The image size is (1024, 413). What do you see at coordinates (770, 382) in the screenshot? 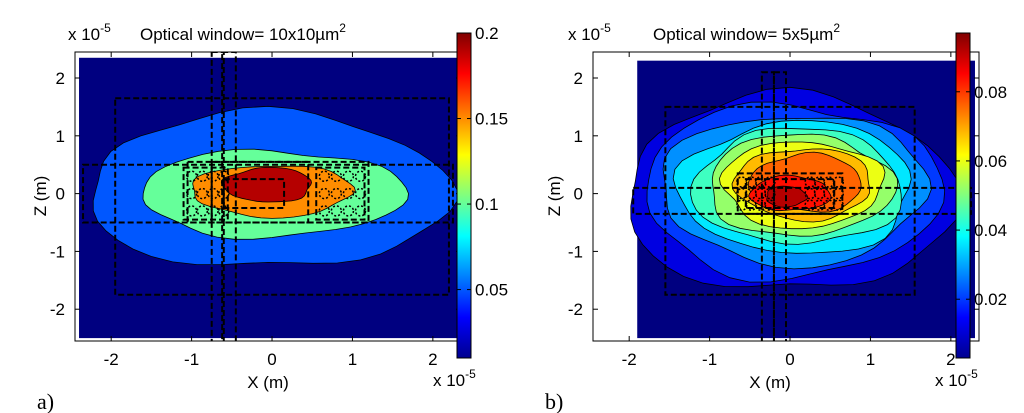
I see `panel-b-x-axis-label: X (m)` at bounding box center [770, 382].